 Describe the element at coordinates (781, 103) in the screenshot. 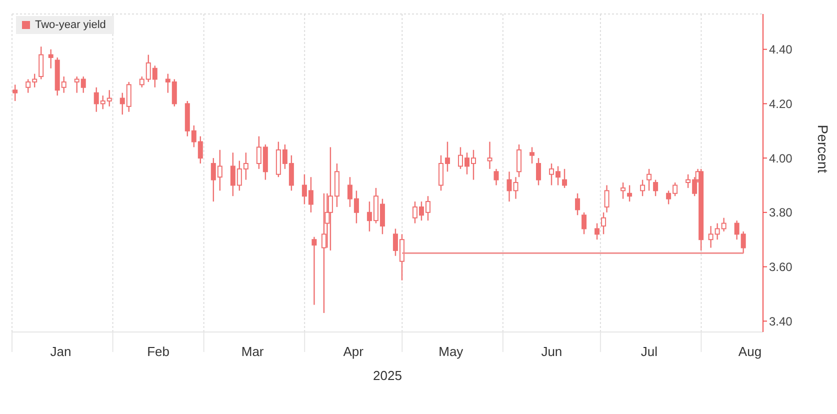

I see `y-tick-label: 4.20` at that location.